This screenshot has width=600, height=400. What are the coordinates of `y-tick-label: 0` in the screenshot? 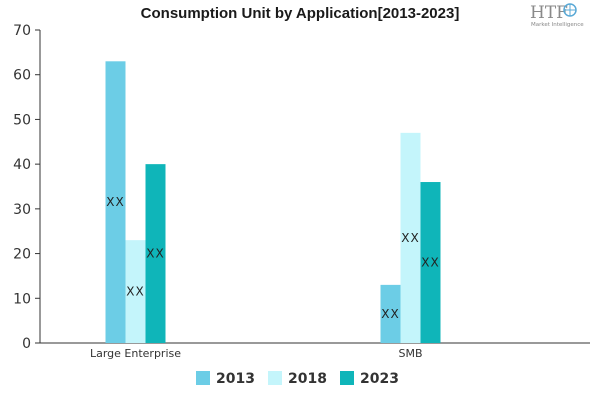 It's located at (26, 344).